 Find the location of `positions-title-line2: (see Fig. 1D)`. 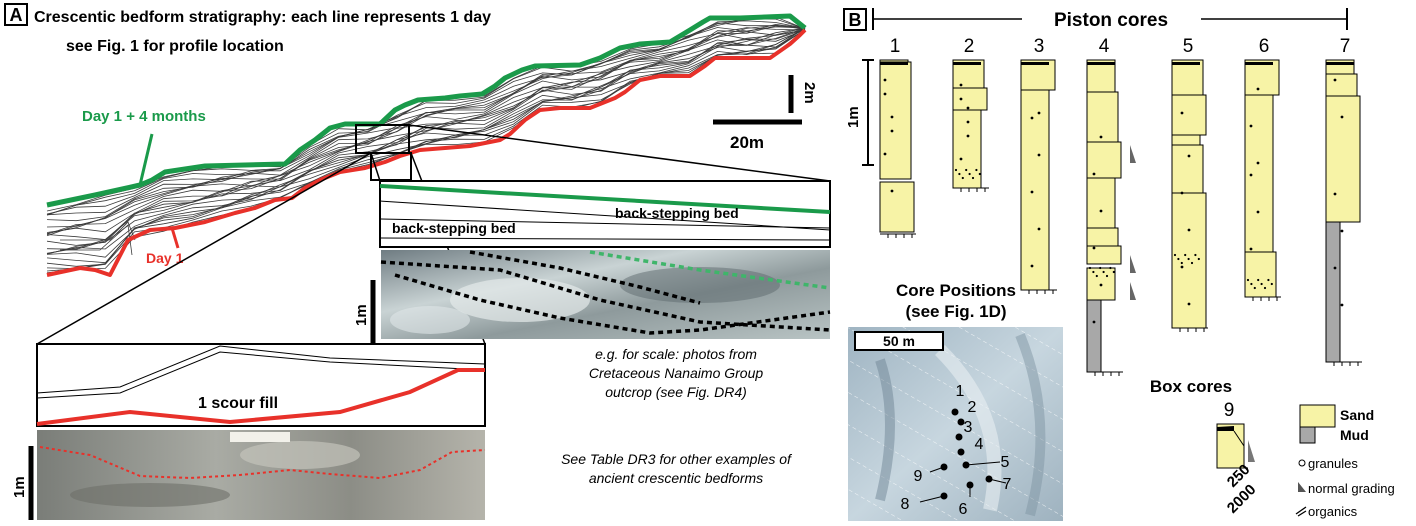

positions-title-line2: (see Fig. 1D) is located at coordinates (955, 311).